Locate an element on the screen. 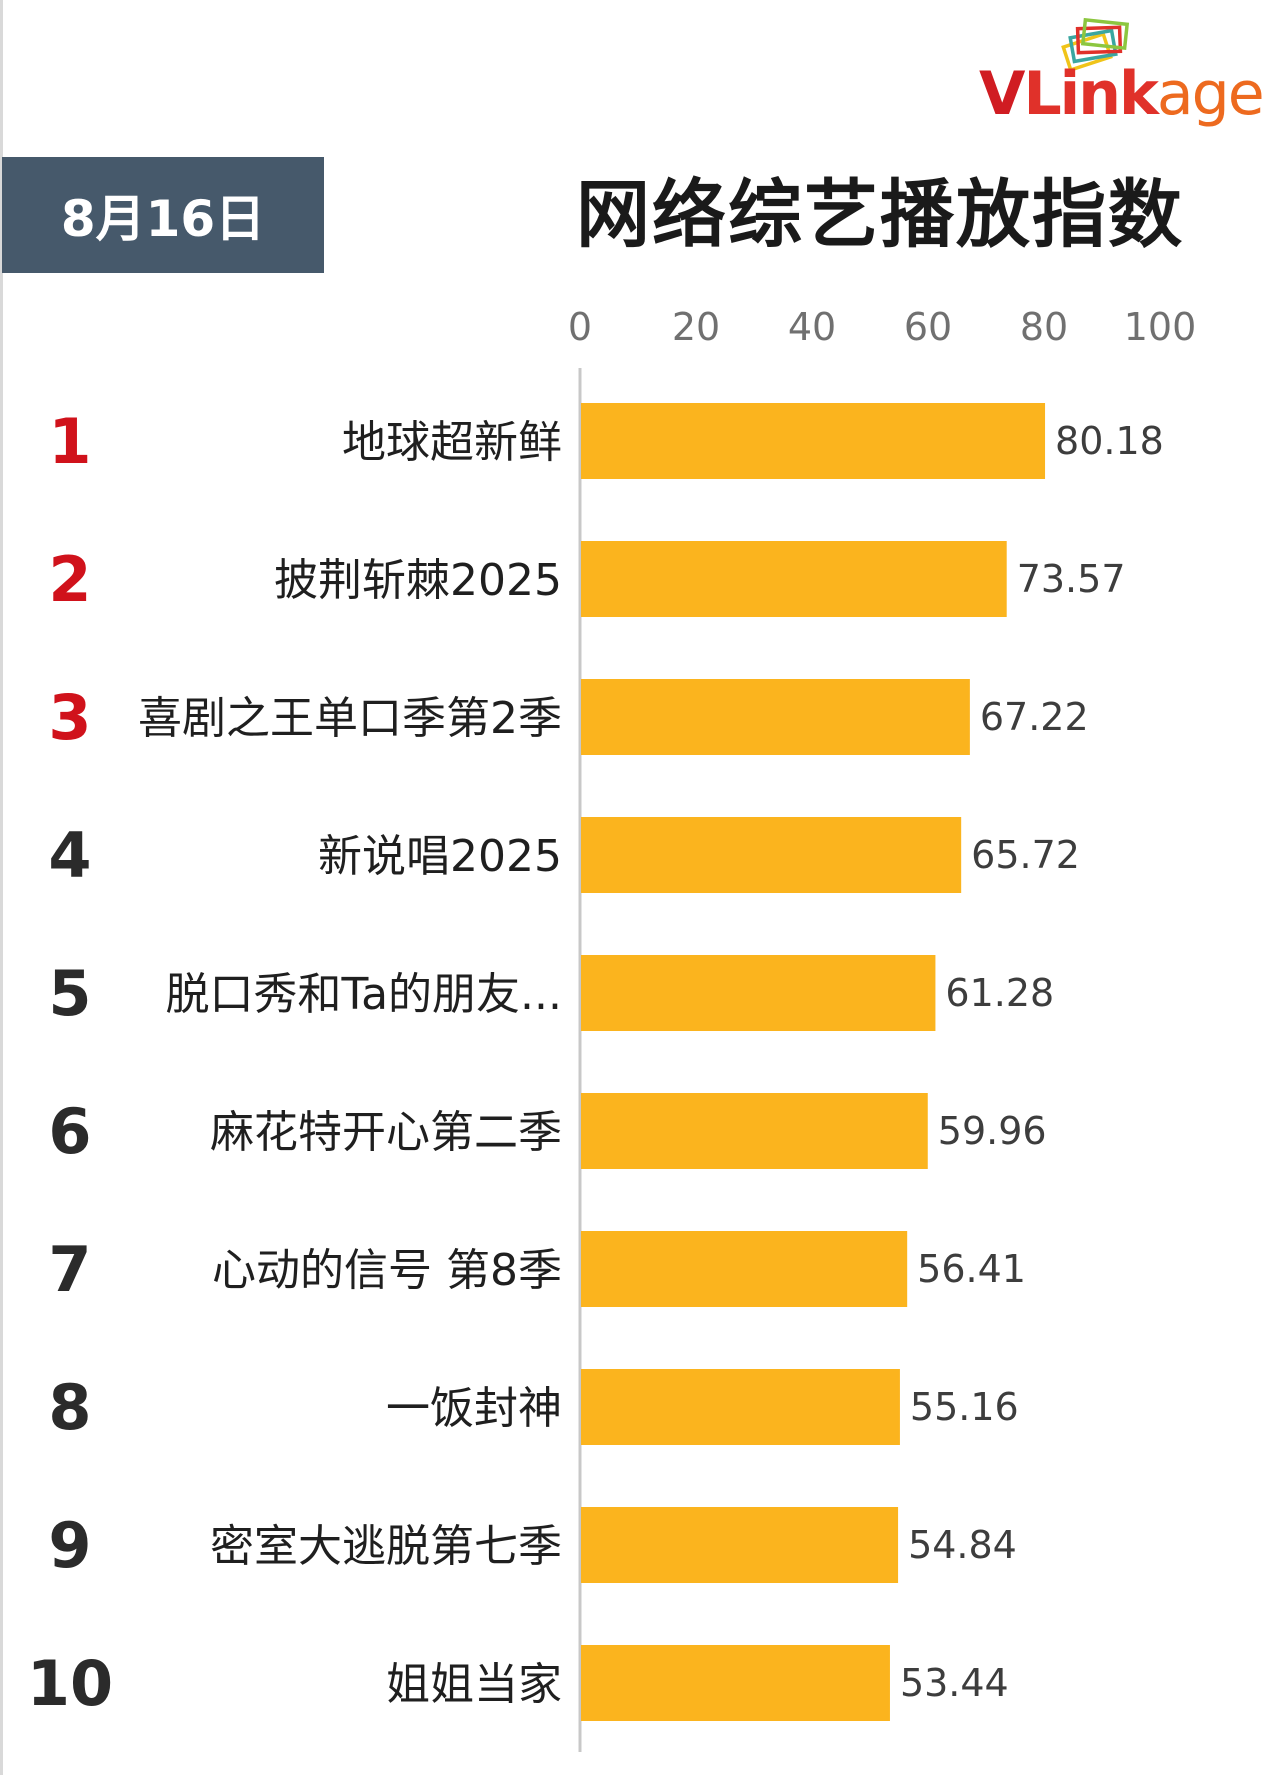 The height and width of the screenshot is (1775, 1284). category-label: 姐姐当家 is located at coordinates (474, 1684).